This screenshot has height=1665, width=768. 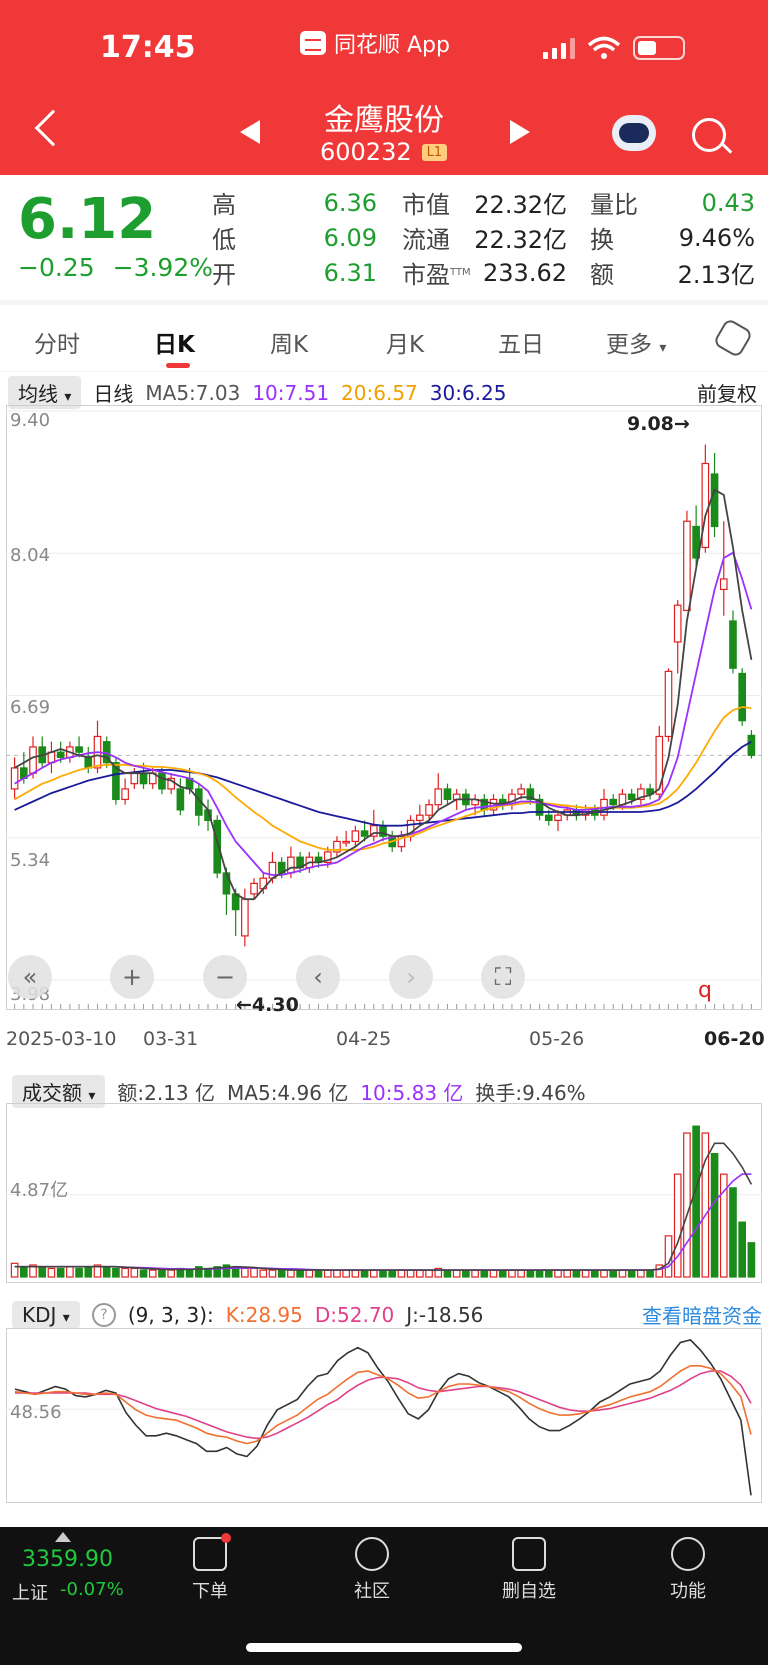 I want to click on x-date-label: 04-25, so click(x=364, y=1039).